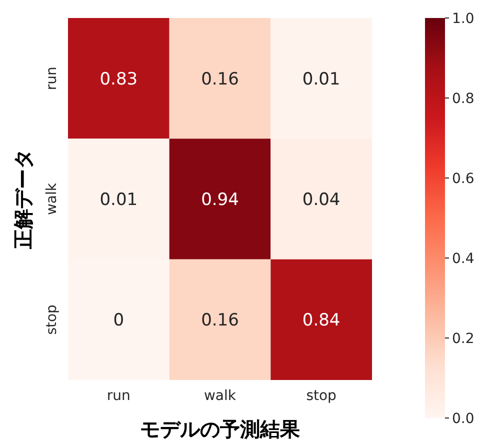 The width and height of the screenshot is (479, 441). I want to click on color-bar-label: 0.6, so click(463, 179).